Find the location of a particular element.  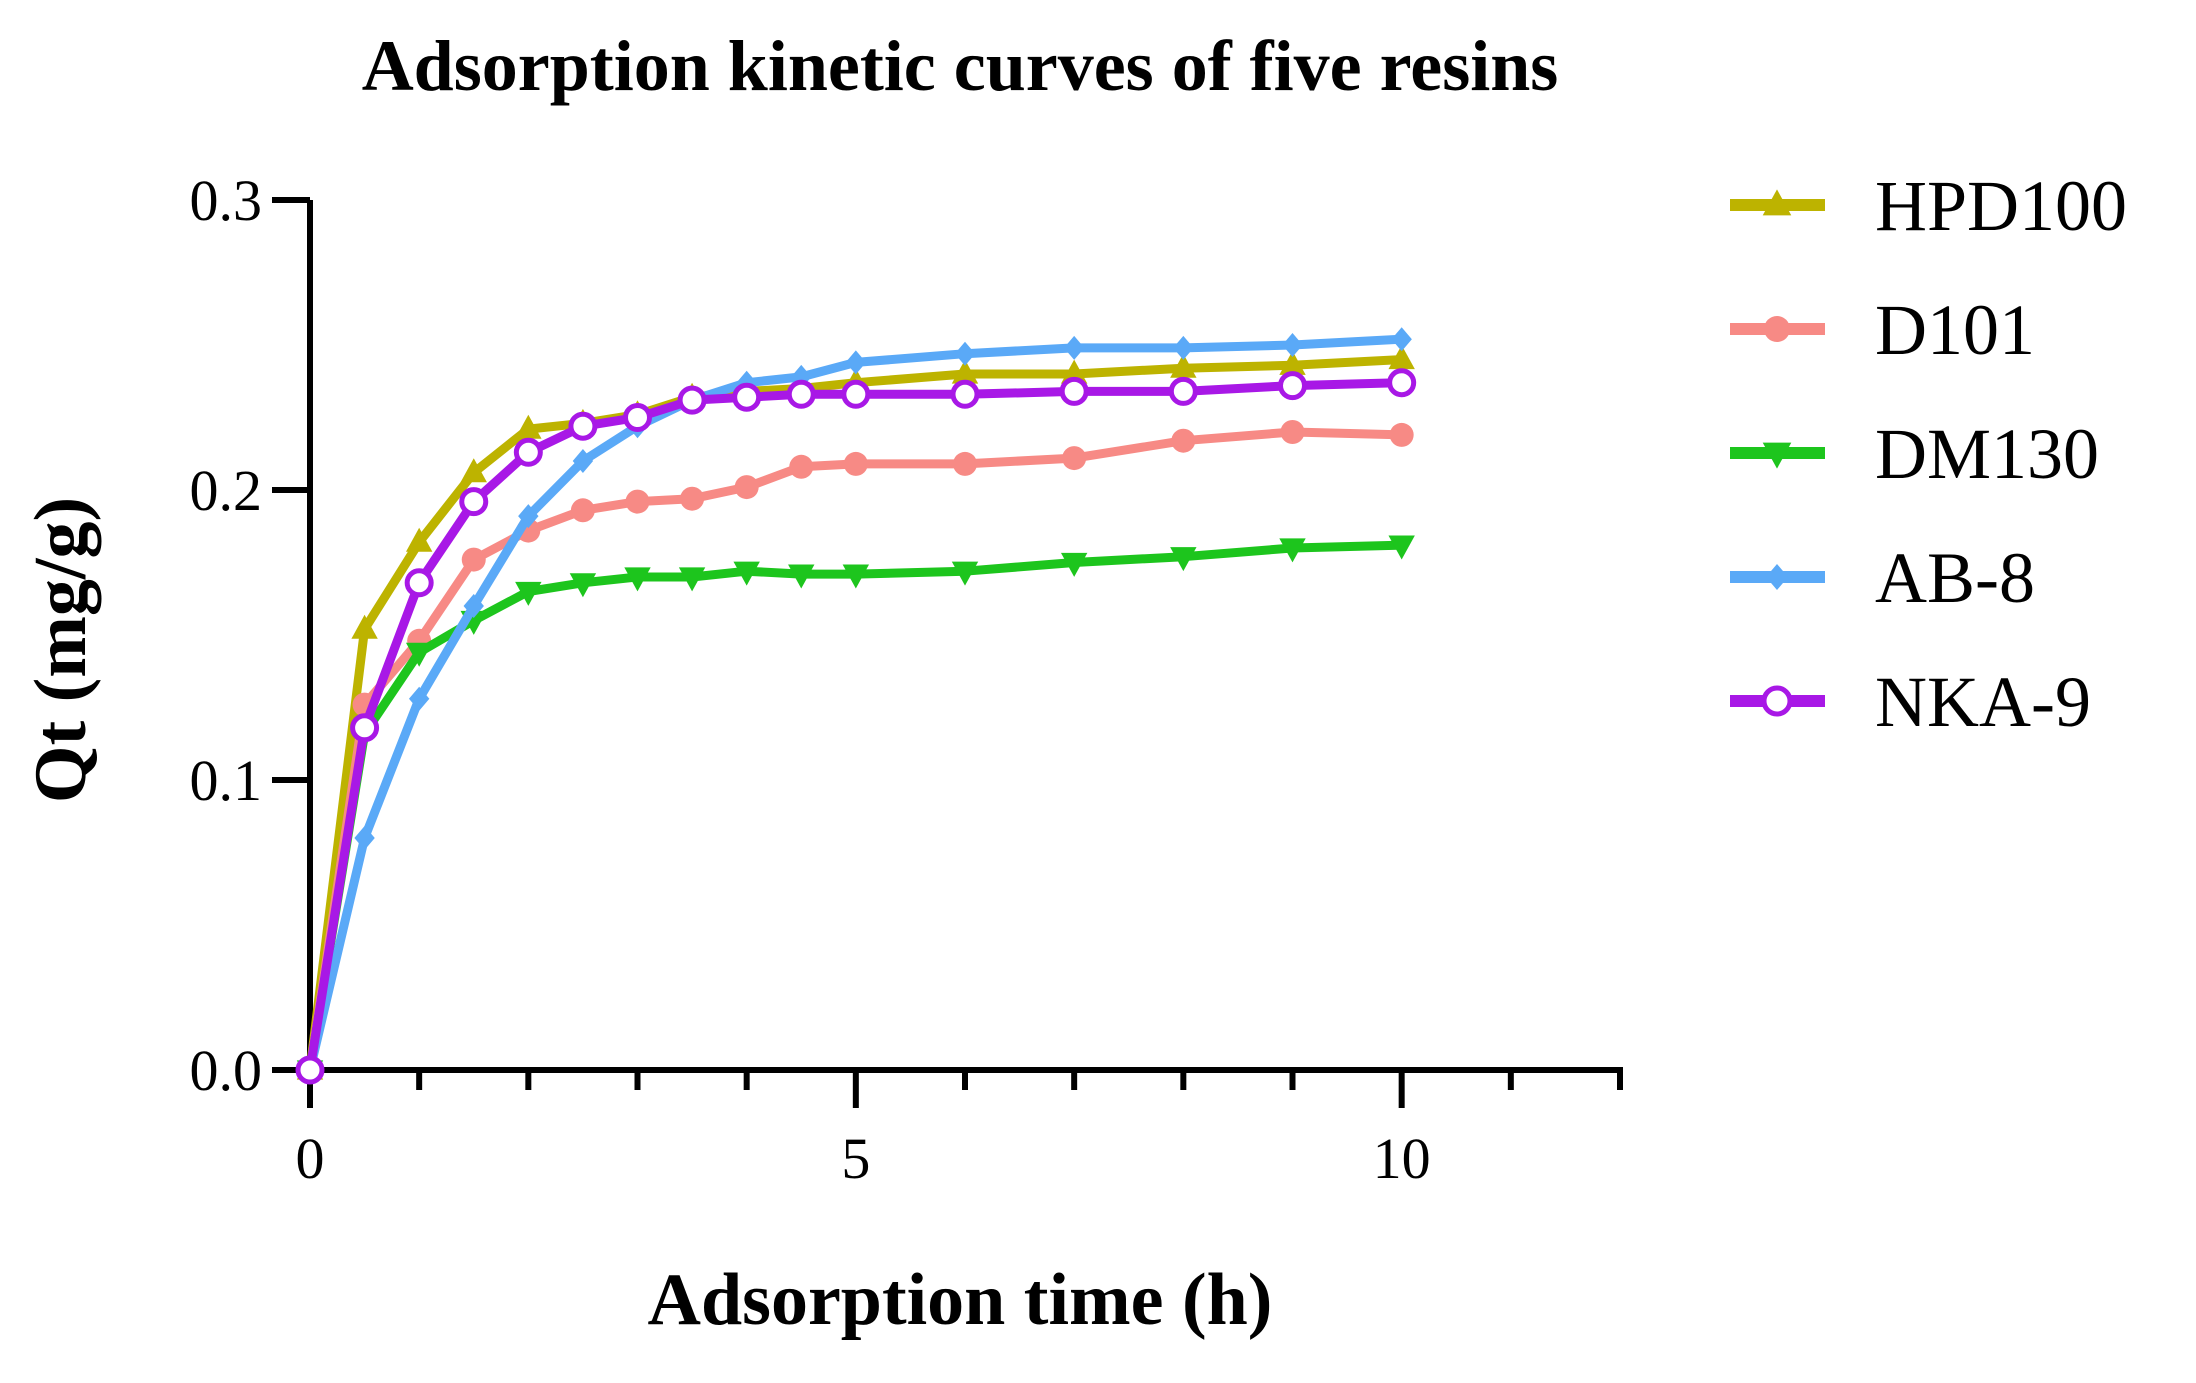

legend-label: AB-8 is located at coordinates (1955, 578).